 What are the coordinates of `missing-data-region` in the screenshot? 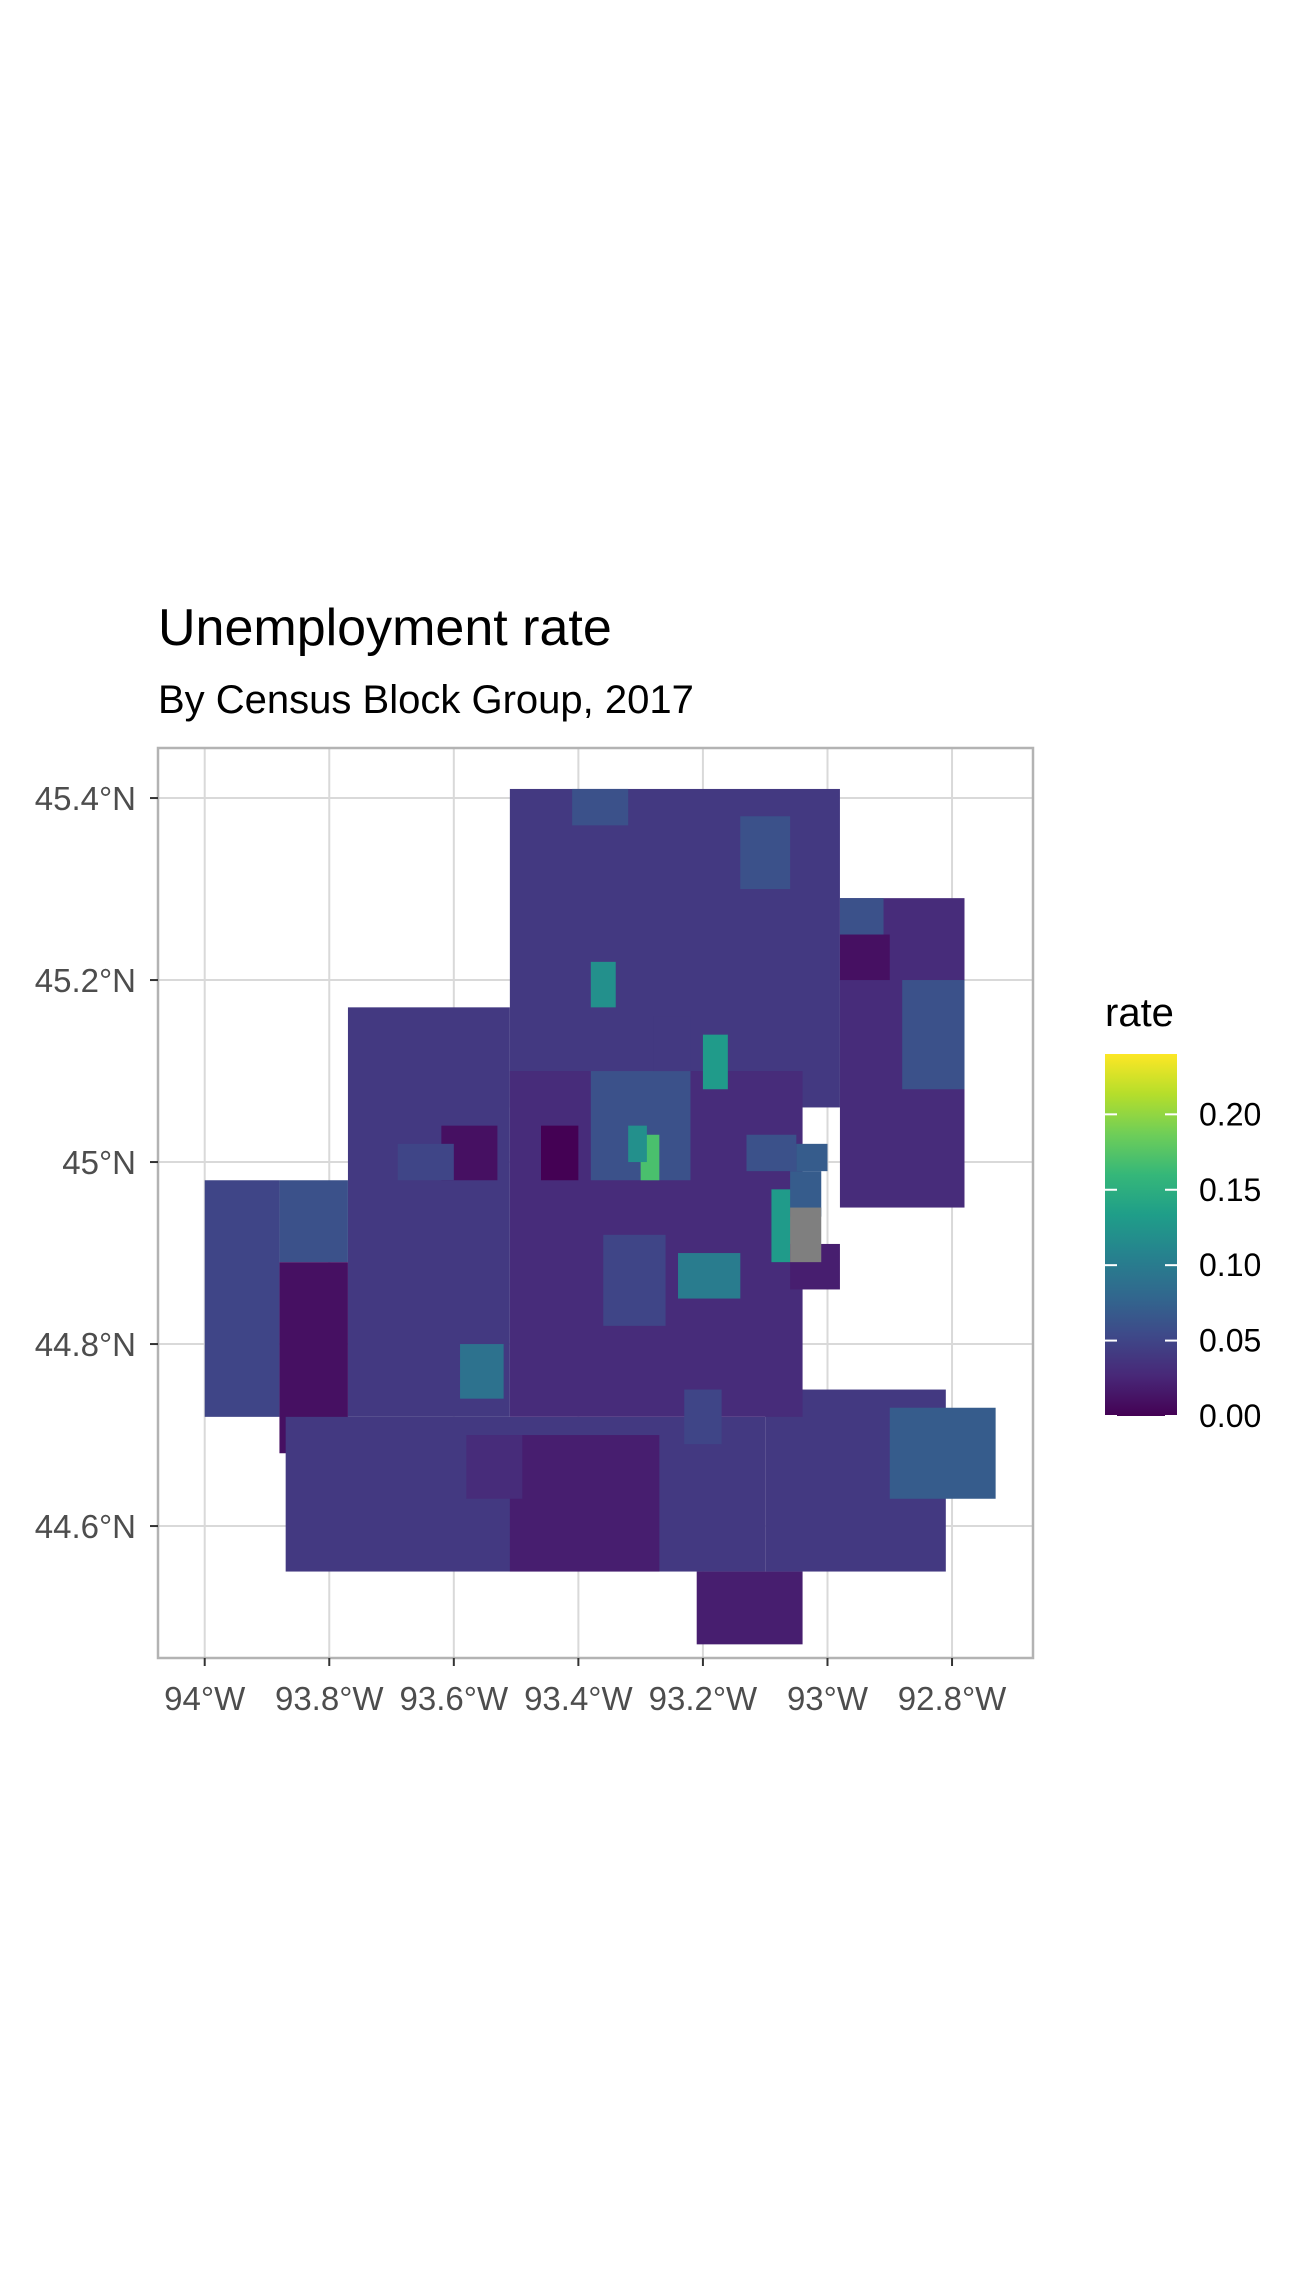 It's located at (806, 1235).